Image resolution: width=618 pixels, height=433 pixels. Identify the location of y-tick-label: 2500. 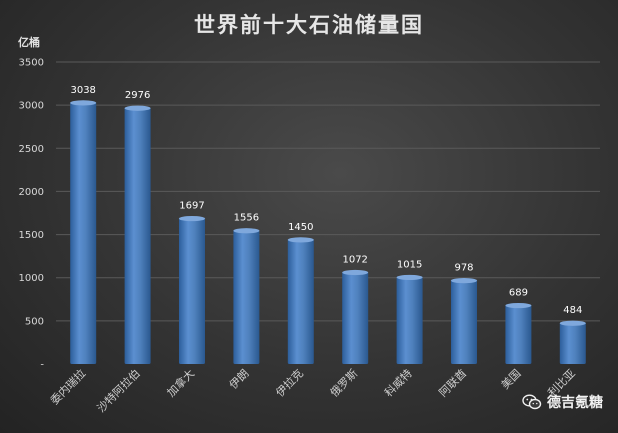
(31, 149).